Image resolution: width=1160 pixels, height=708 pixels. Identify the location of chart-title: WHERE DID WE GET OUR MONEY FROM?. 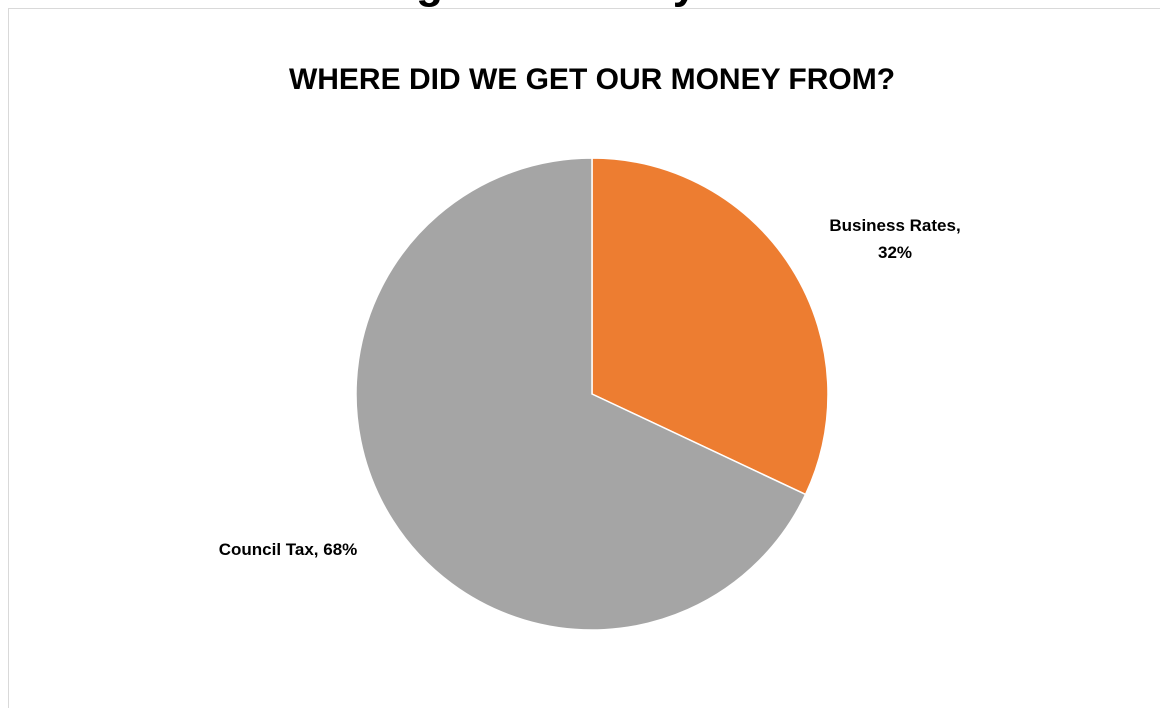
(592, 79).